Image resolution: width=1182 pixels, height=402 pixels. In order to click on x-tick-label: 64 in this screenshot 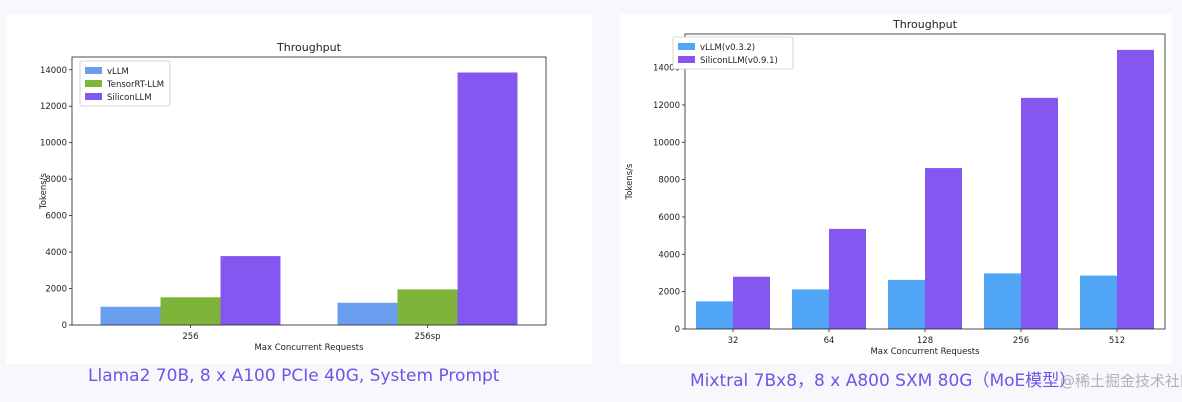, I will do `click(829, 341)`.